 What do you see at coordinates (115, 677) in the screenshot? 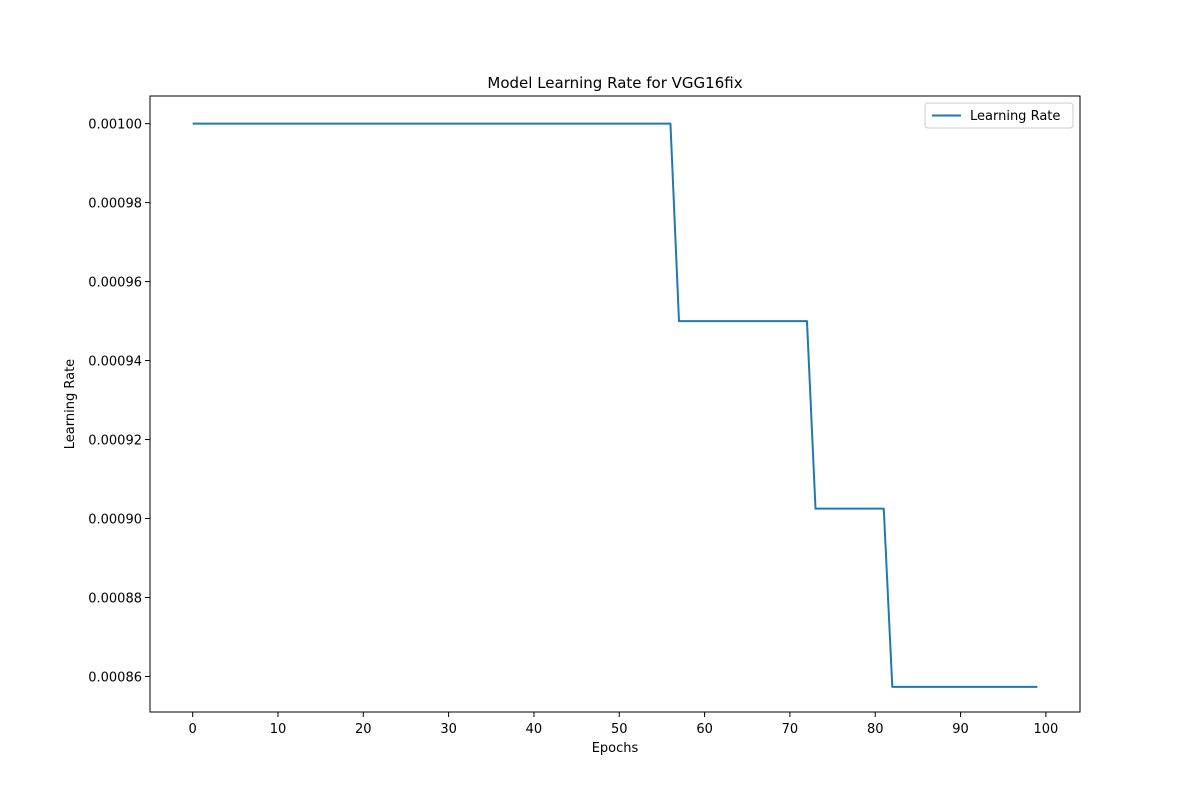
I see `y-tick-label: 0.00086` at bounding box center [115, 677].